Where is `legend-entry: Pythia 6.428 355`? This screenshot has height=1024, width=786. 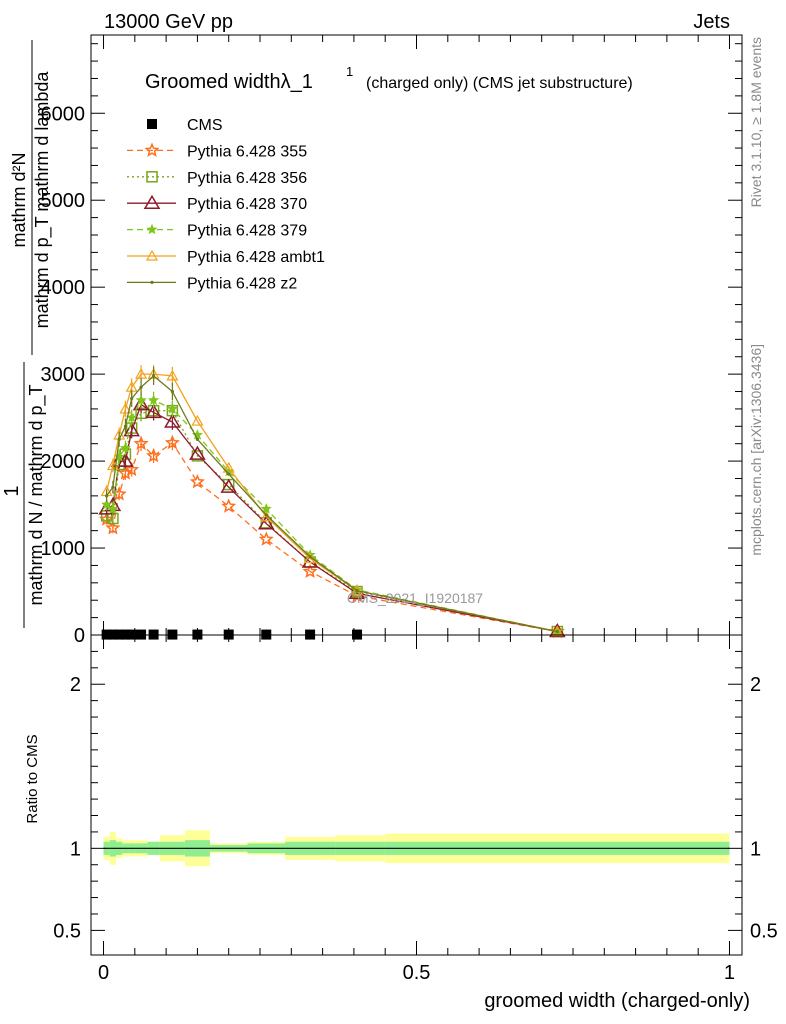 legend-entry: Pythia 6.428 355 is located at coordinates (217, 151).